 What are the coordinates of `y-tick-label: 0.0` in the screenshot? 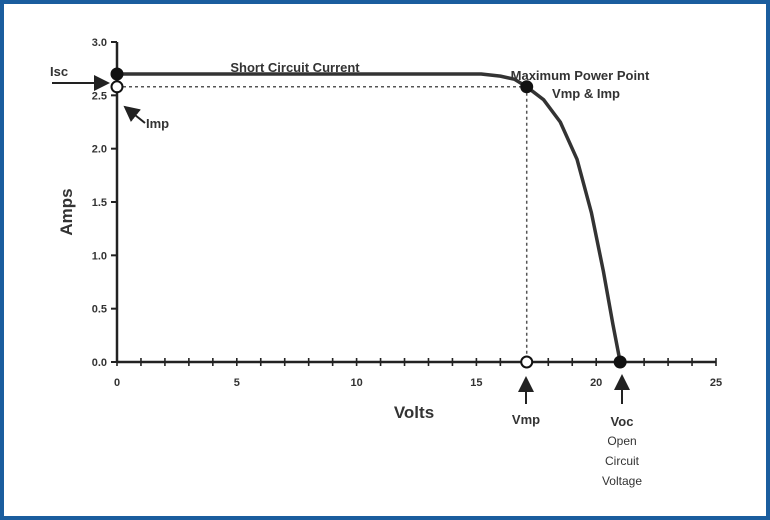 It's located at (99, 363).